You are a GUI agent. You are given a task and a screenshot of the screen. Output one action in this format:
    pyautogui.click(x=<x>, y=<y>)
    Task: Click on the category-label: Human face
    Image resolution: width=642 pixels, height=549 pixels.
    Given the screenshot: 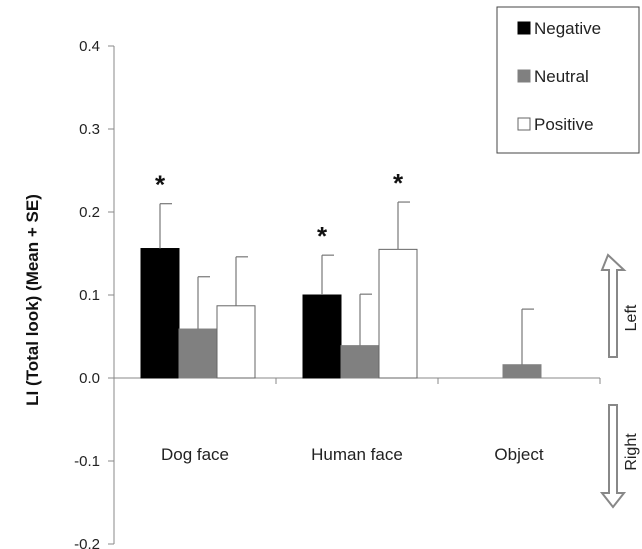 What is the action you would take?
    pyautogui.click(x=357, y=454)
    